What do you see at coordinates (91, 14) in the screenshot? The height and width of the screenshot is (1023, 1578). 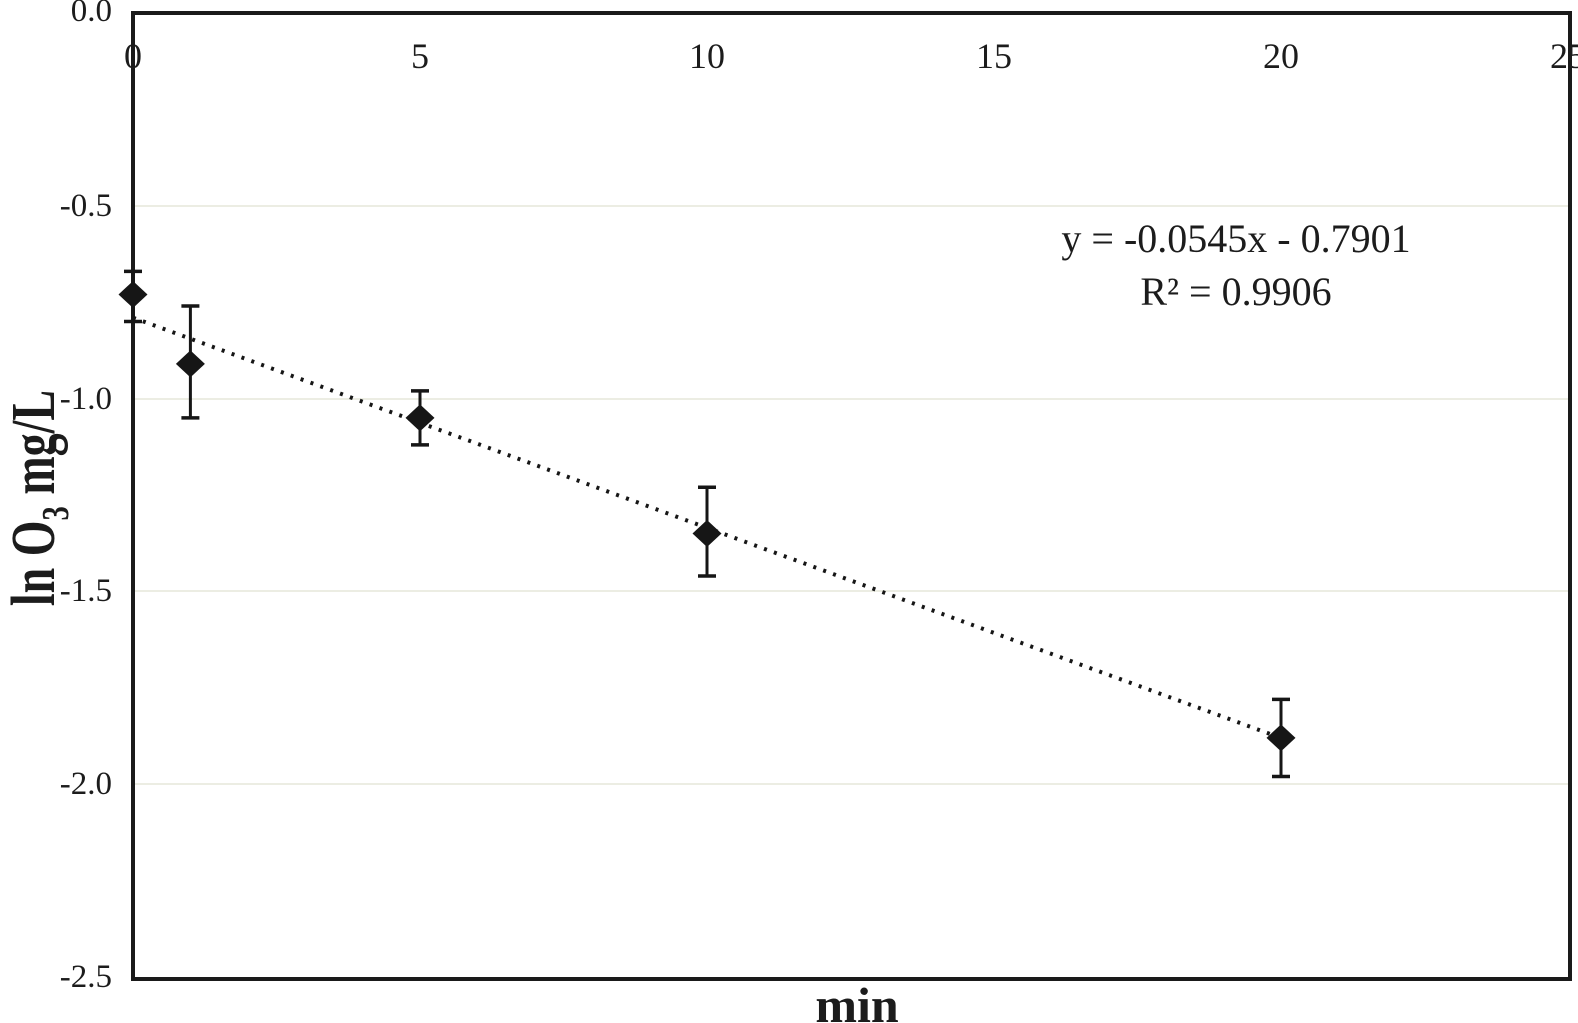 I see `y-tick-label: 0.0` at bounding box center [91, 14].